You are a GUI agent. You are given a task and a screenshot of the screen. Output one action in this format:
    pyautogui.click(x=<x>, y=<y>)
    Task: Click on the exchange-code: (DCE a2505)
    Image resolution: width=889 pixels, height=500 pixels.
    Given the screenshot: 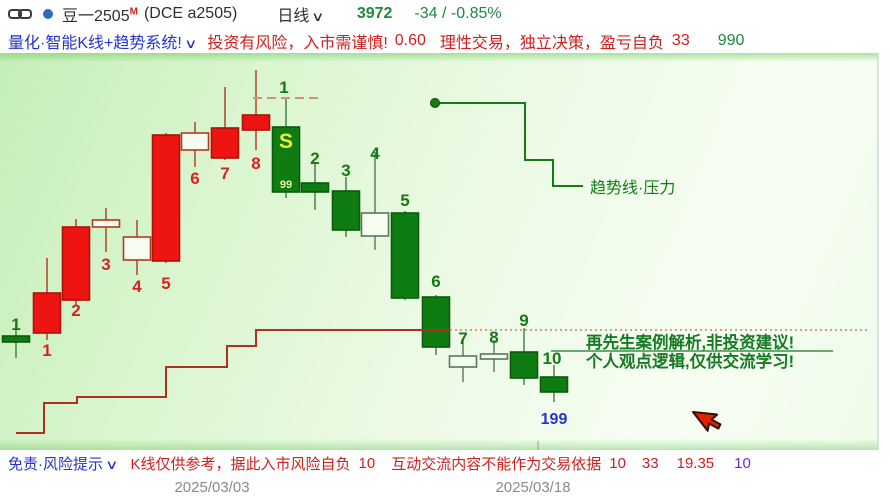 What is the action you would take?
    pyautogui.click(x=190, y=13)
    